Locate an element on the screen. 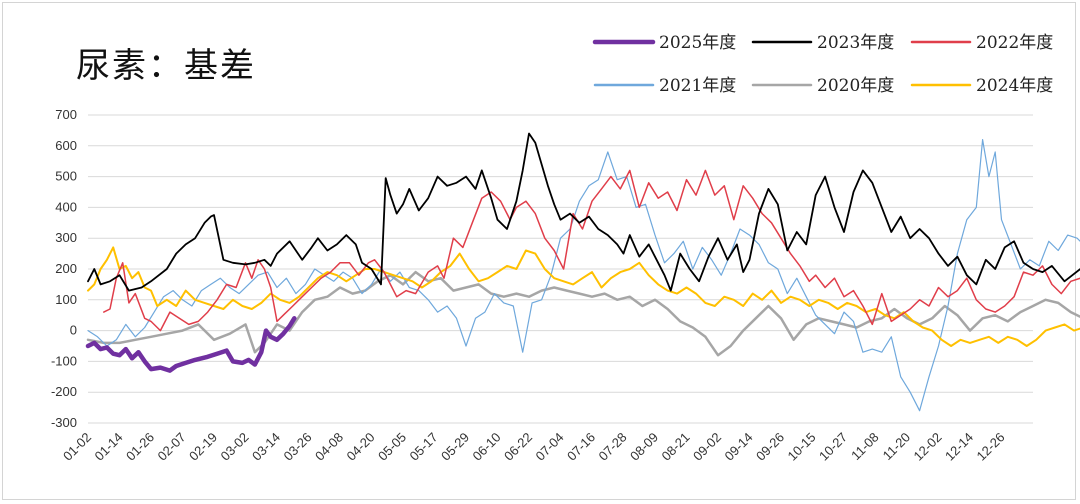 Image resolution: width=1080 pixels, height=504 pixels. y-tick-label: 500 is located at coordinates (66, 176).